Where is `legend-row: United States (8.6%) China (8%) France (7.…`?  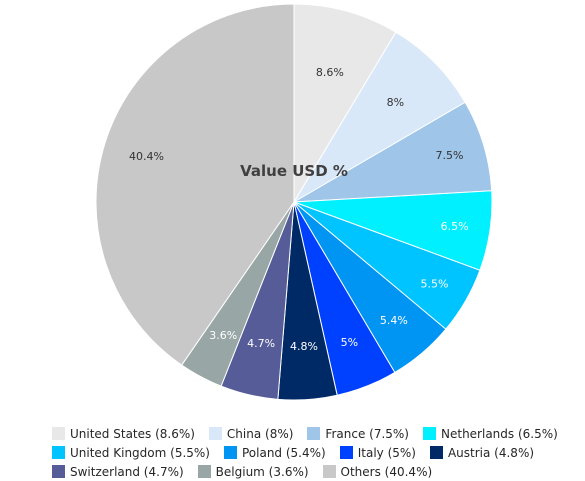
legend-row: United States (8.6%) China (8%) France (7.… is located at coordinates (317, 433).